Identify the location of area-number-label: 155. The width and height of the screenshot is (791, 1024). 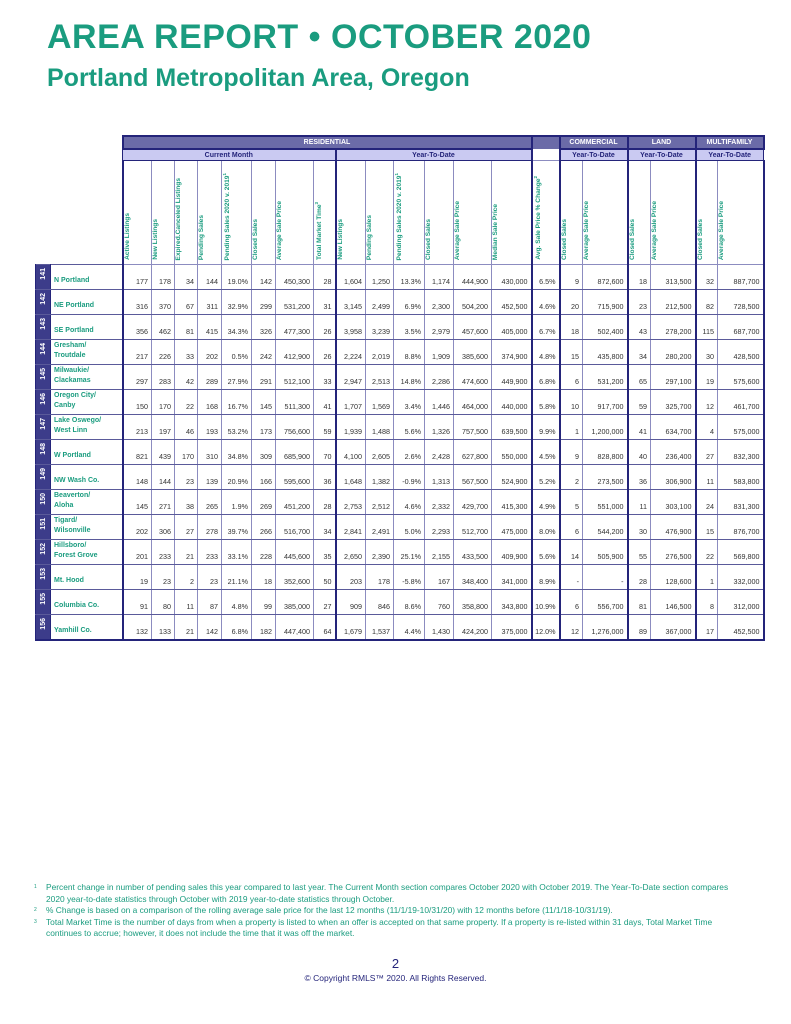
(43, 599).